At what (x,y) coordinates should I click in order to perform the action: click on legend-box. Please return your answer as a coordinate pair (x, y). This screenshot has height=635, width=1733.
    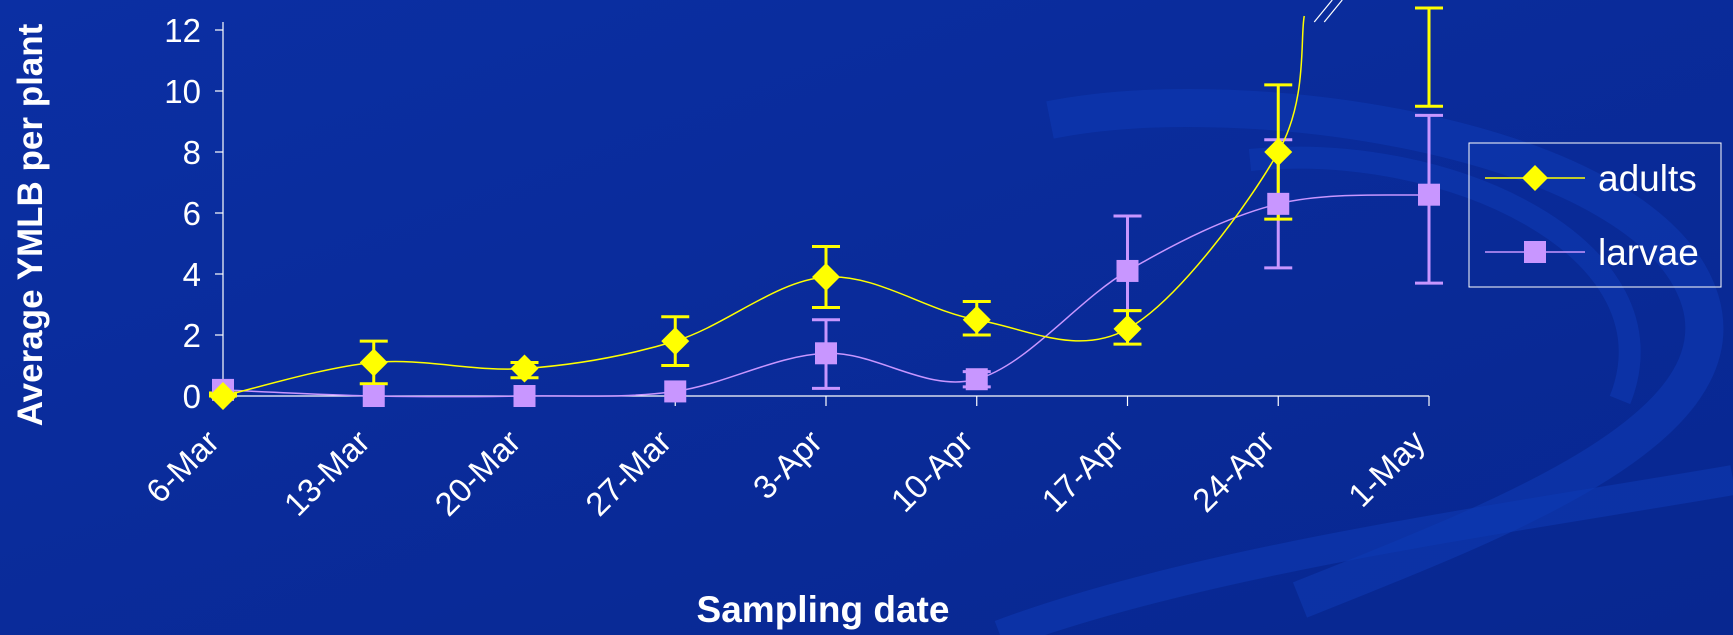
    Looking at the image, I should click on (1595, 215).